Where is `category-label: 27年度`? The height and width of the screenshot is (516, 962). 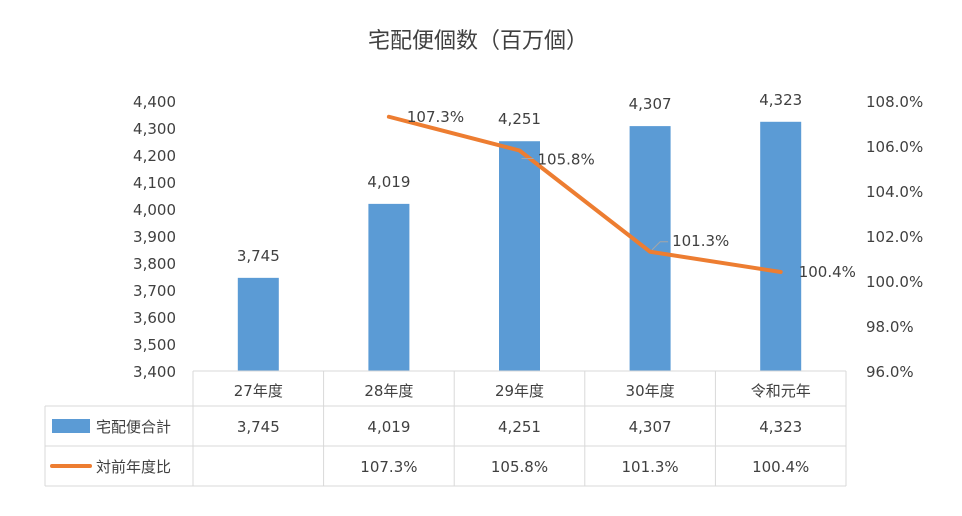 category-label: 27年度 is located at coordinates (258, 391).